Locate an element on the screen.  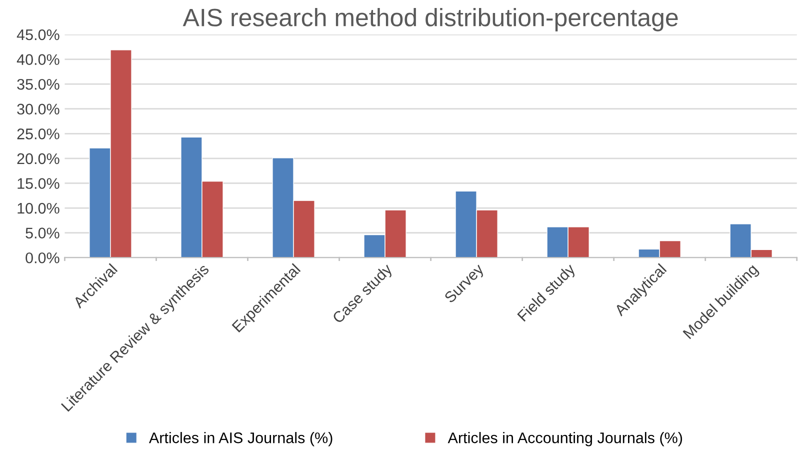
y-tick-label: 45.0% is located at coordinates (38, 34).